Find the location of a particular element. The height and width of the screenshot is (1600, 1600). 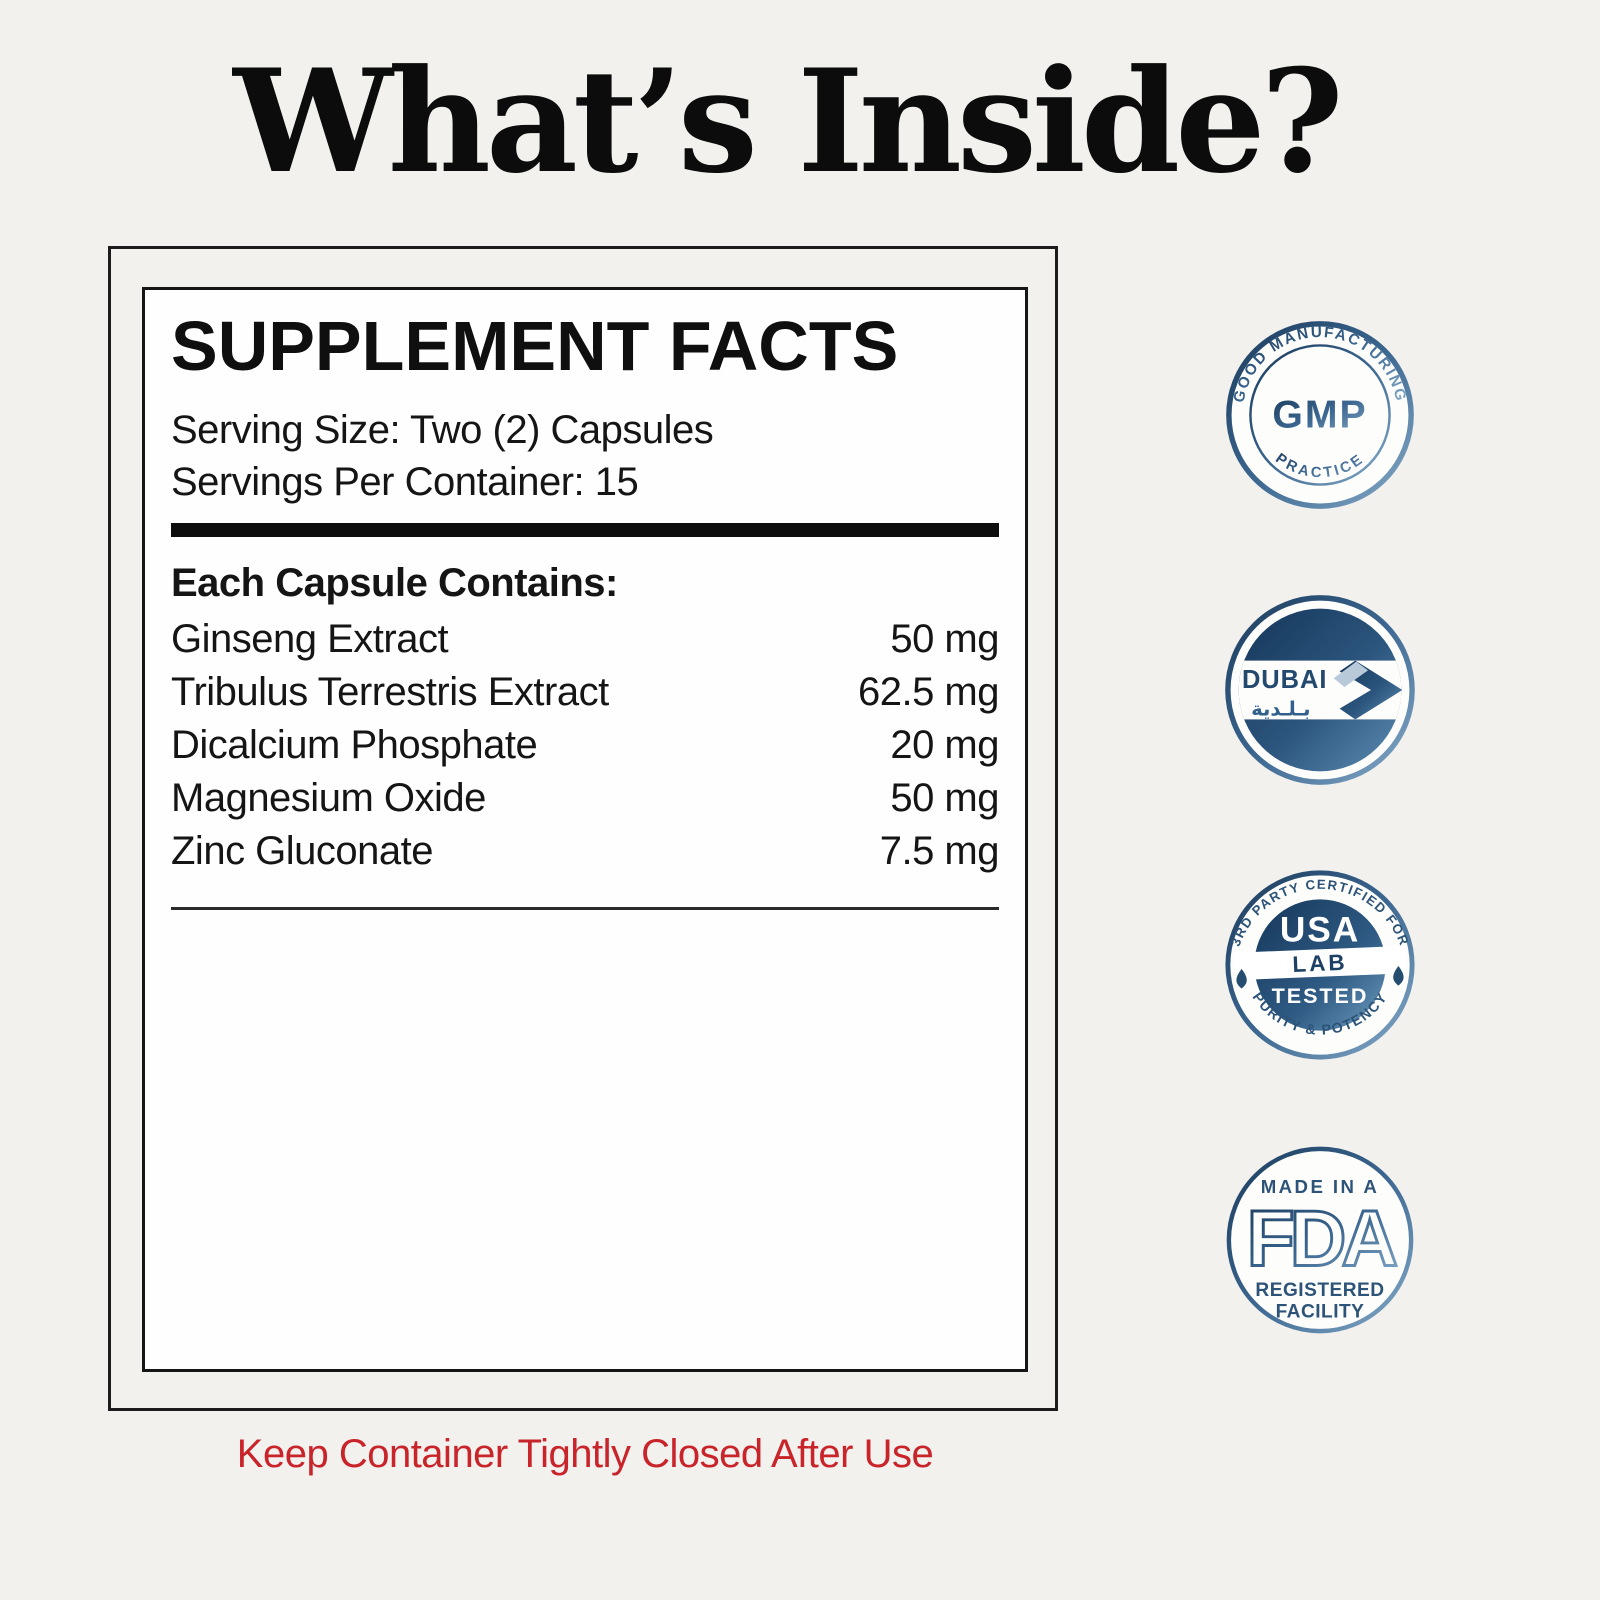

fda-outer-ring is located at coordinates (1320, 1240).